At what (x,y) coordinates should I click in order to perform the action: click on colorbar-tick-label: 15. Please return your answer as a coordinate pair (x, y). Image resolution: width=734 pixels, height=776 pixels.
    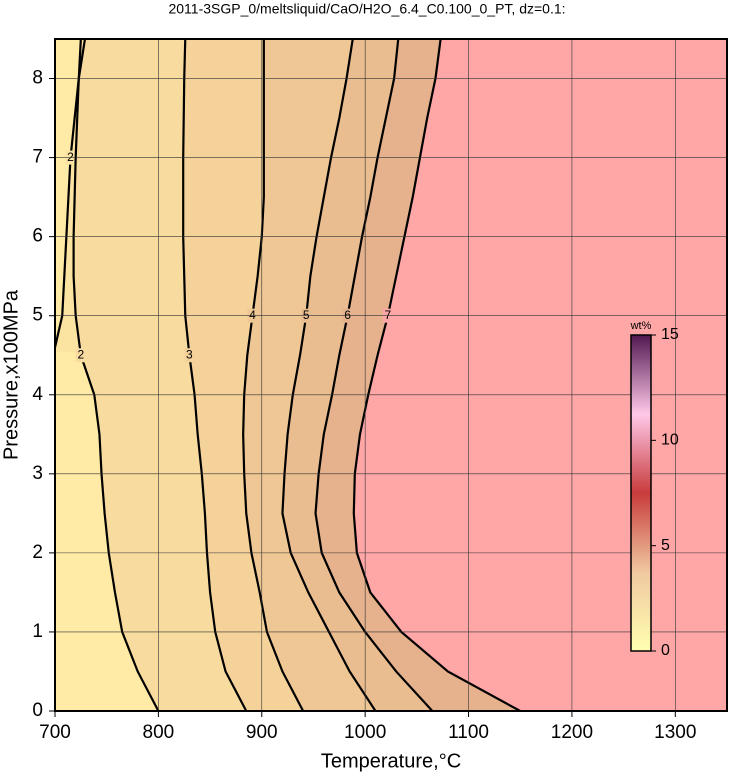
    Looking at the image, I should click on (670, 334).